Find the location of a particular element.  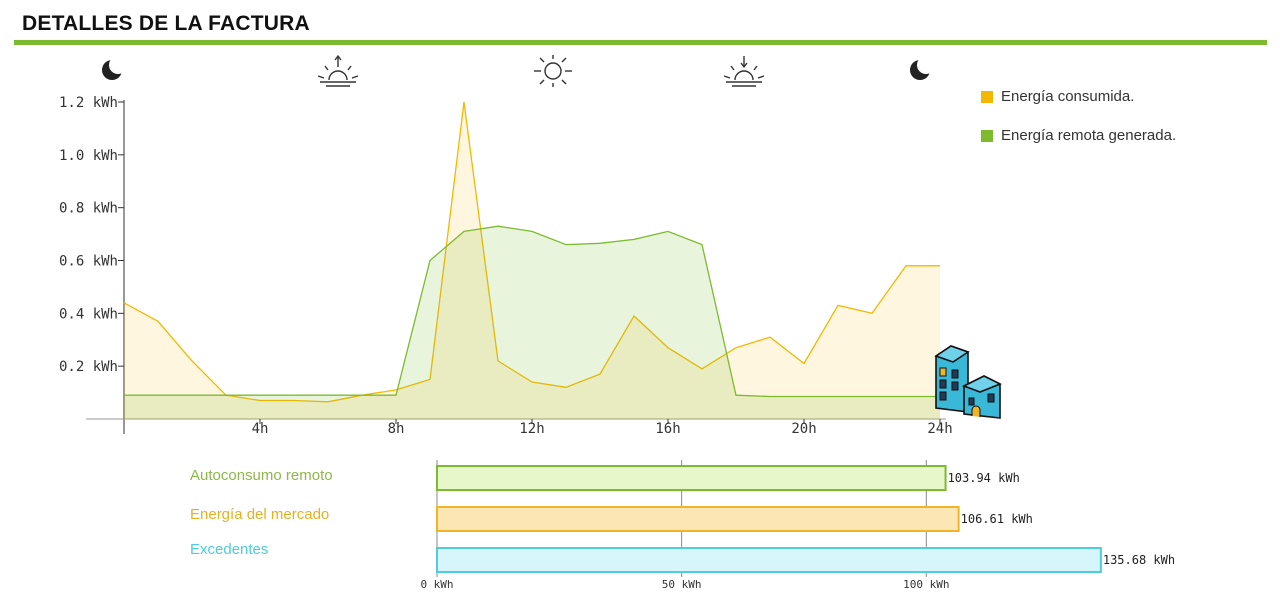

sun-icon is located at coordinates (553, 71).